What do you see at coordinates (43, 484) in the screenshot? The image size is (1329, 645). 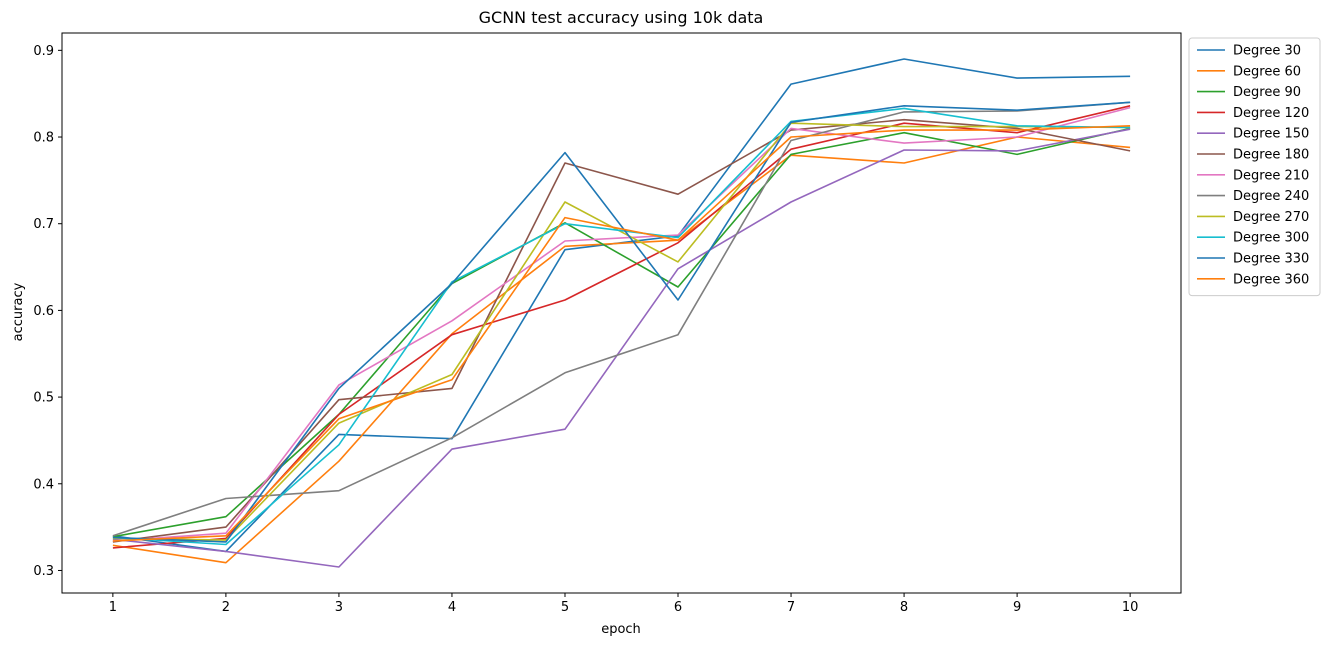 I see `y-tick-label: 0.4` at bounding box center [43, 484].